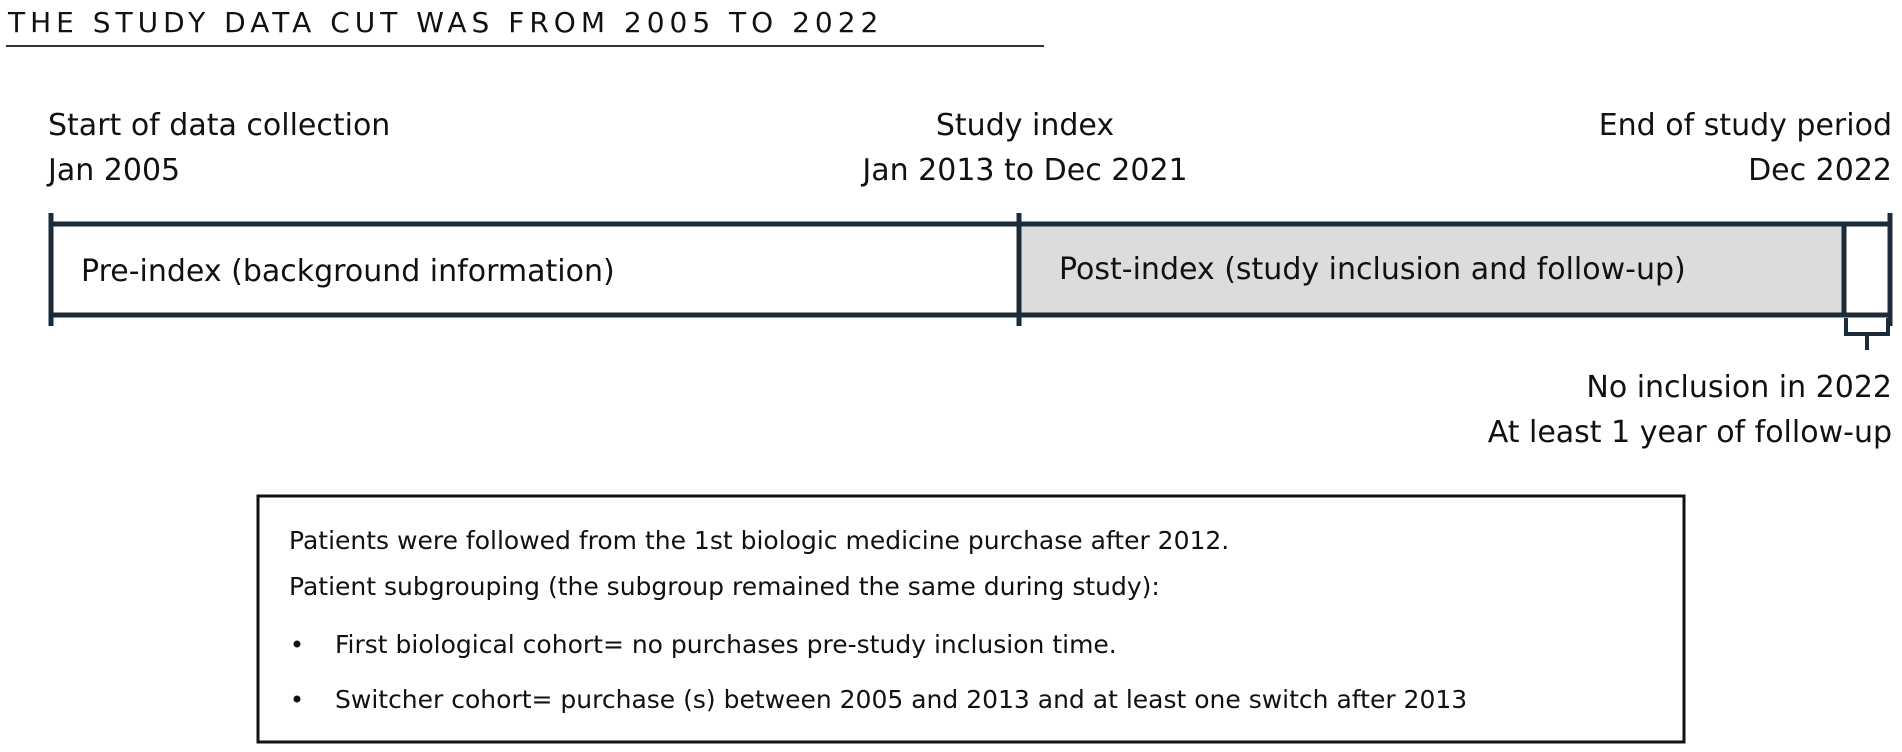 This screenshot has height=752, width=1902. What do you see at coordinates (1690, 432) in the screenshot?
I see `end-note: At least 1 year of follow-up` at bounding box center [1690, 432].